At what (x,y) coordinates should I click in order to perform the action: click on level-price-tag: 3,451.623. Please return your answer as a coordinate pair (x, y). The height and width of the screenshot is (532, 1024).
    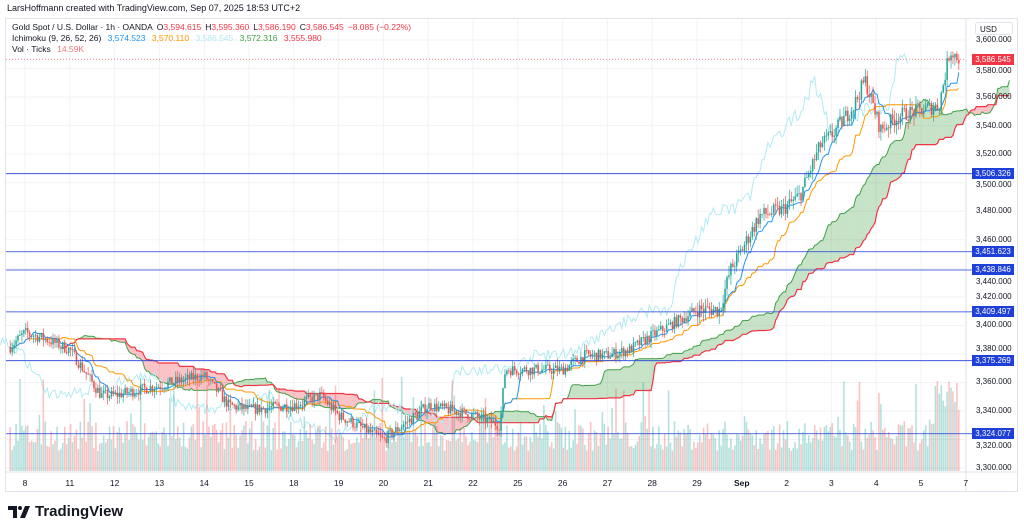
    Looking at the image, I should click on (993, 252).